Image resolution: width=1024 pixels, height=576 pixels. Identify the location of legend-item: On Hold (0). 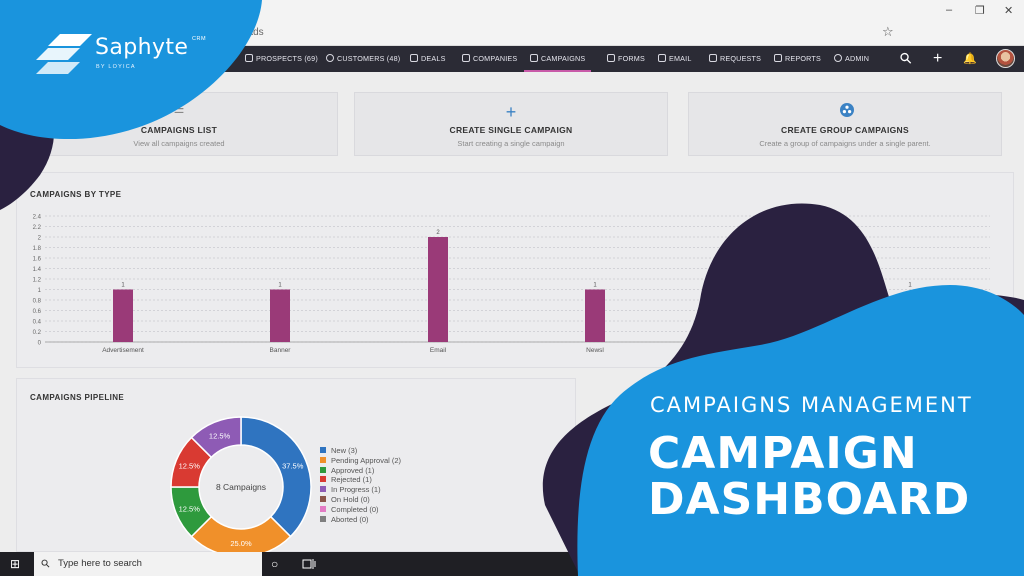
(360, 500).